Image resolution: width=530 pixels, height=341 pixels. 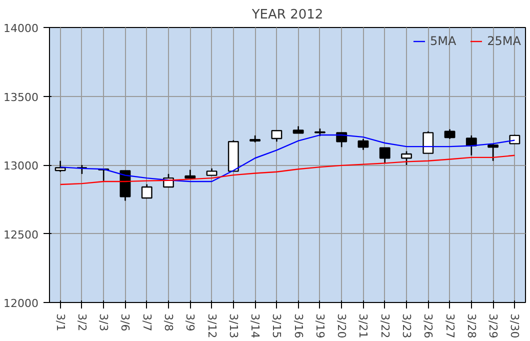 I want to click on x-tick-label: 3/22, so click(x=385, y=326).